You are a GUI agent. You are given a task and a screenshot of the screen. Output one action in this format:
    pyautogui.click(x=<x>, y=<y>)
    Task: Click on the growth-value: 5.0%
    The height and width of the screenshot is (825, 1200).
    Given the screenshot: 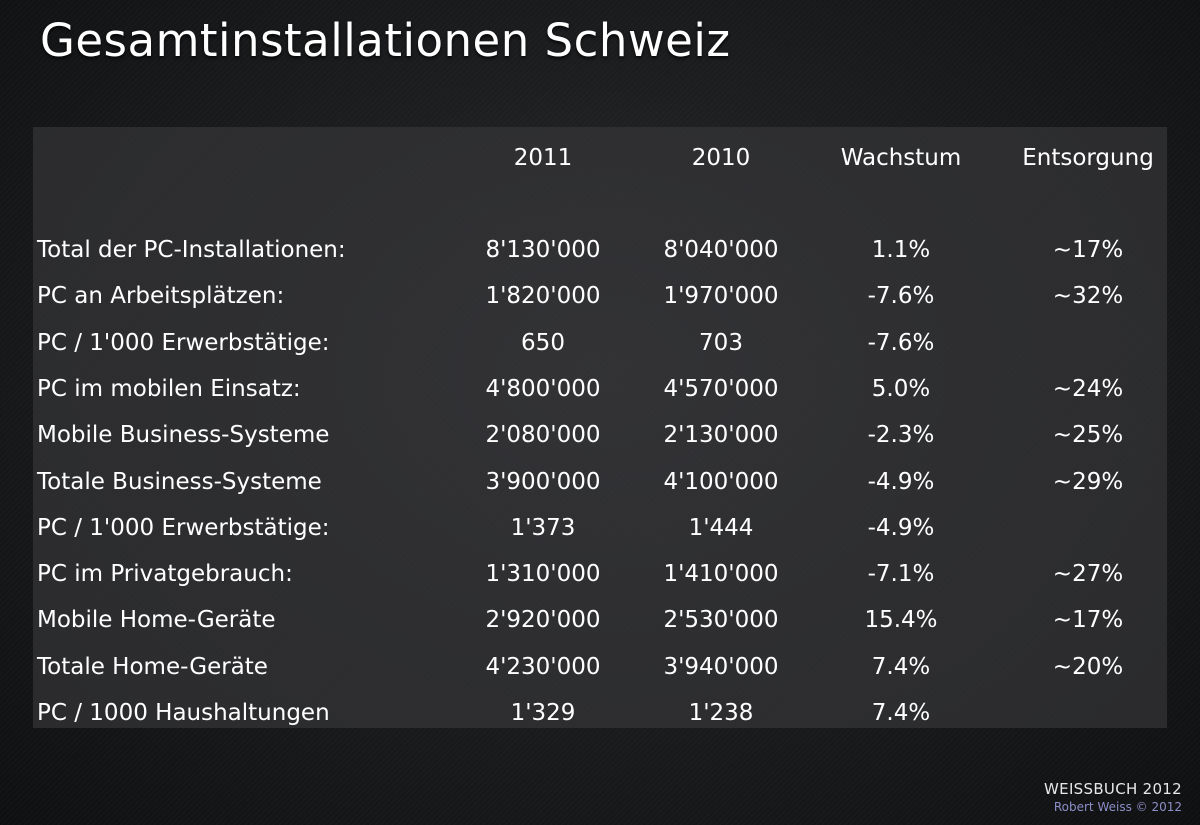 What is the action you would take?
    pyautogui.click(x=901, y=389)
    